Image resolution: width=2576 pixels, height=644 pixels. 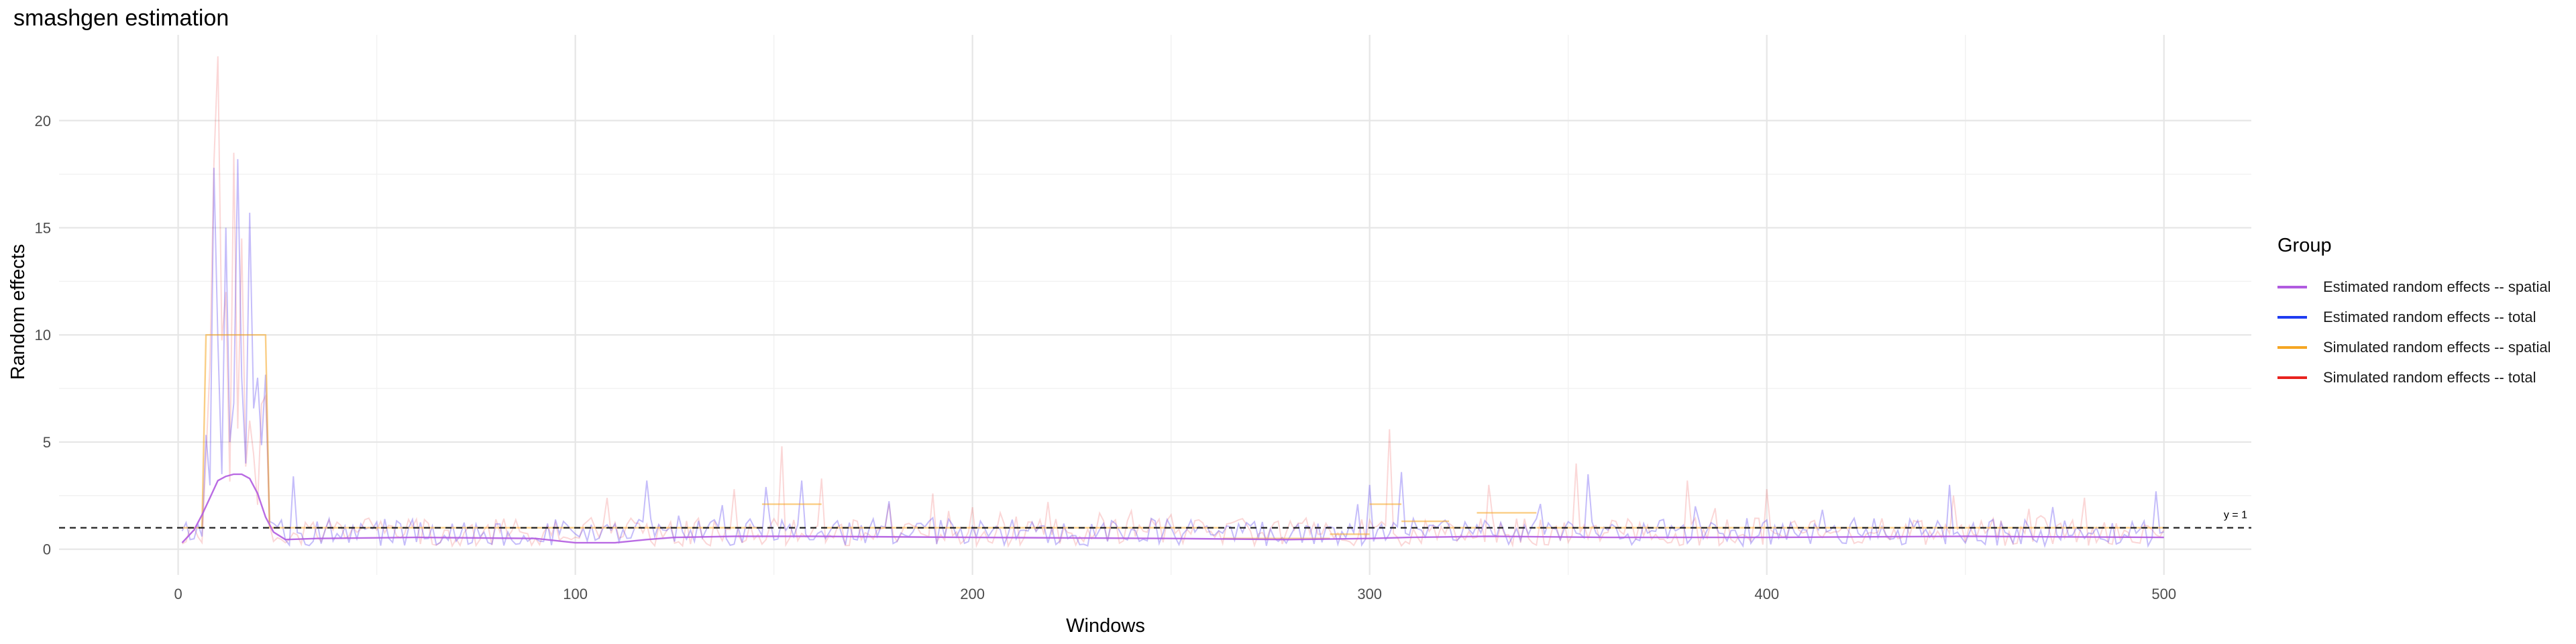 I want to click on y-tick-label: 5, so click(x=47, y=442).